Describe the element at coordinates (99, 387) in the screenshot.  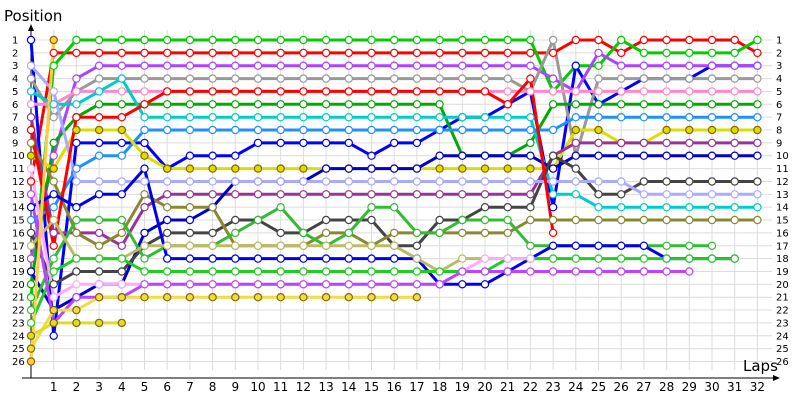
I see `x-tick-label: 3` at that location.